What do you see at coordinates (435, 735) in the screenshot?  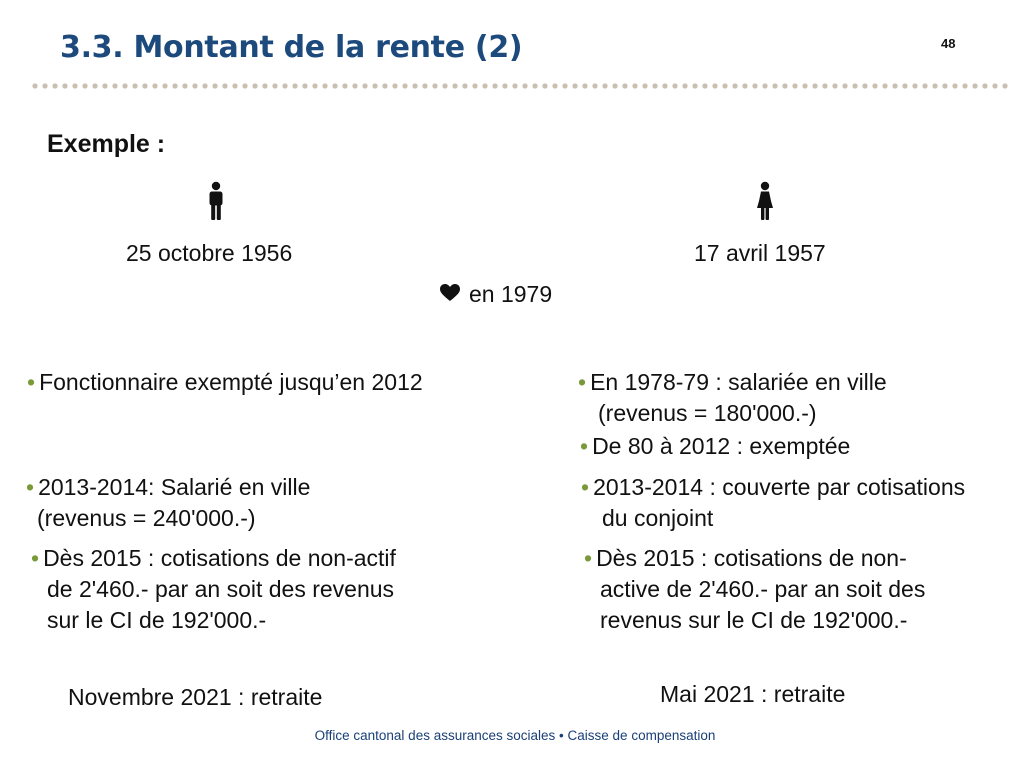 I see `footer-left: Office cantonal des assurances sociales` at bounding box center [435, 735].